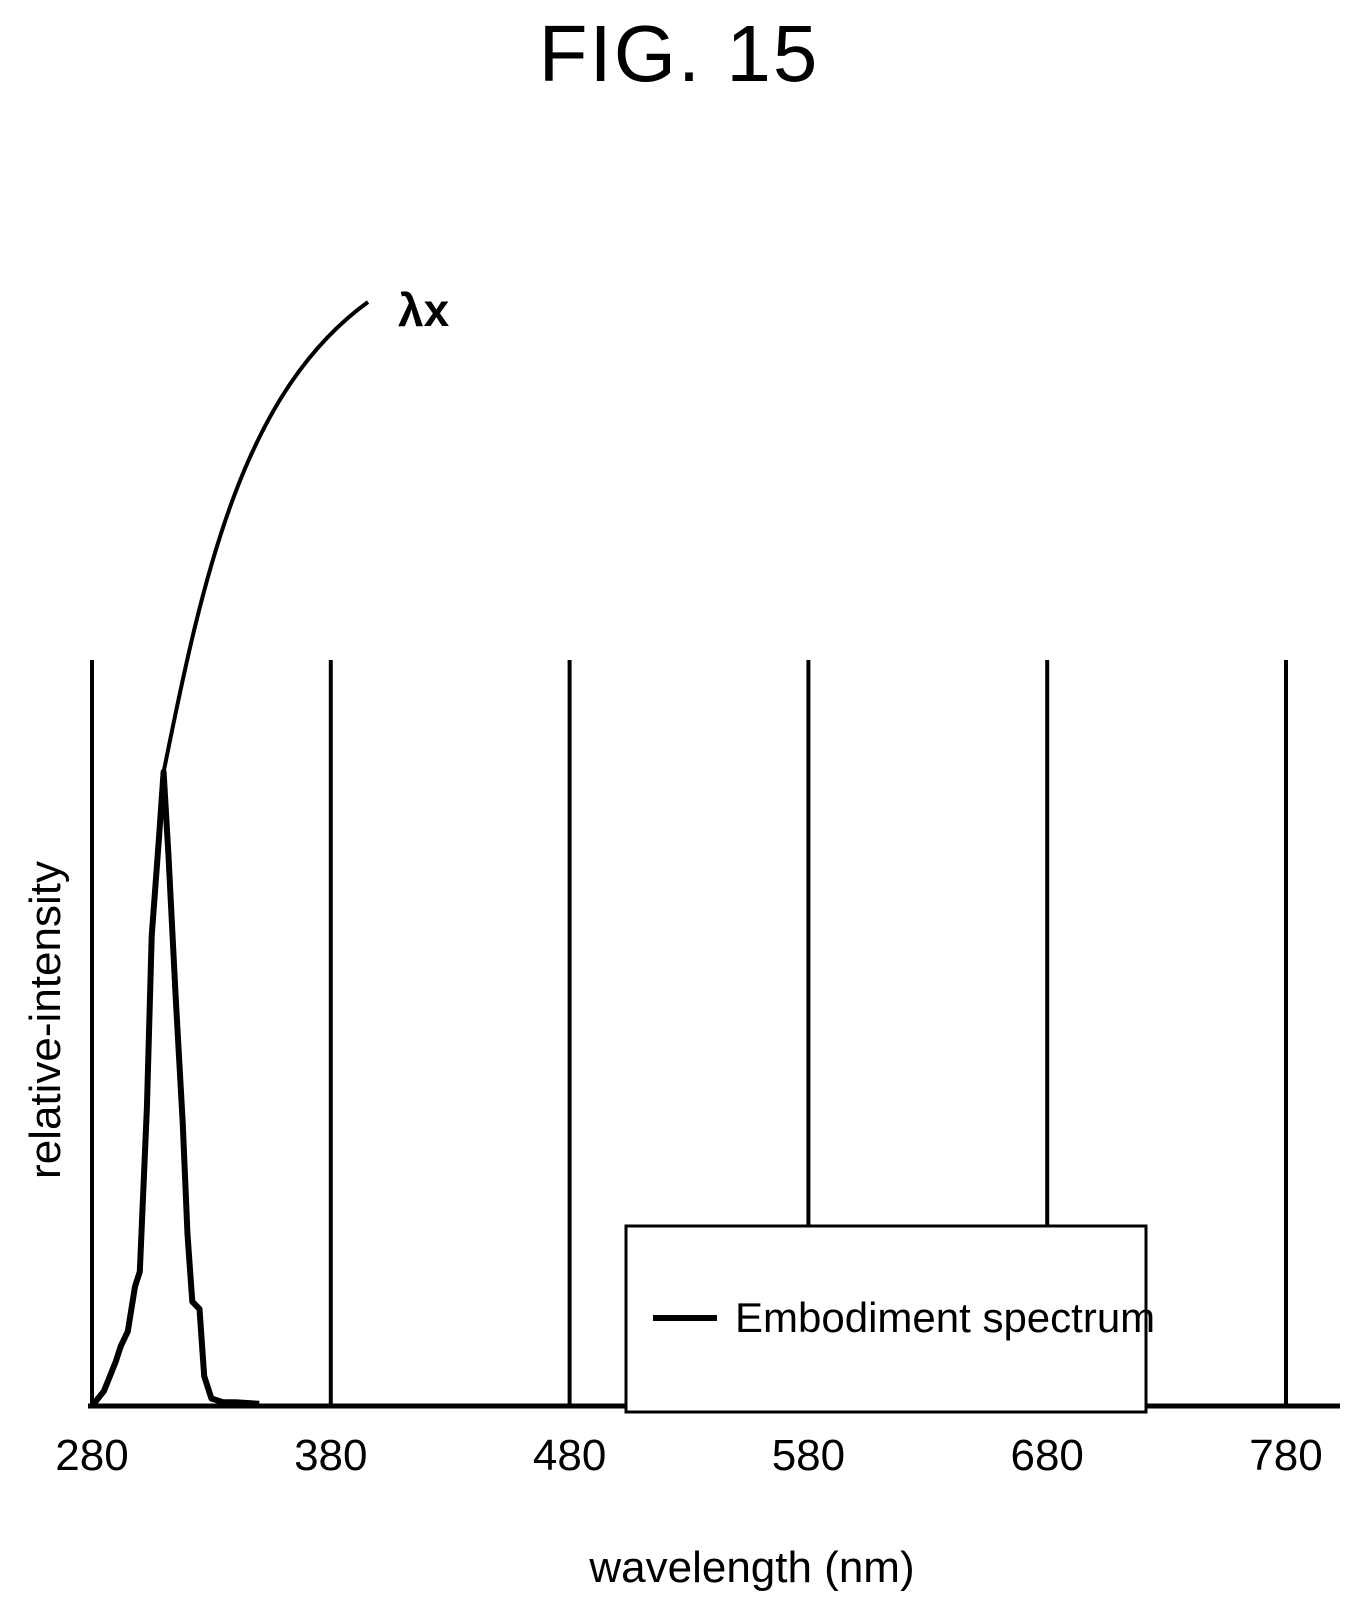 The width and height of the screenshot is (1358, 1606). Describe the element at coordinates (330, 1455) in the screenshot. I see `x-tick-label-380: 380` at that location.